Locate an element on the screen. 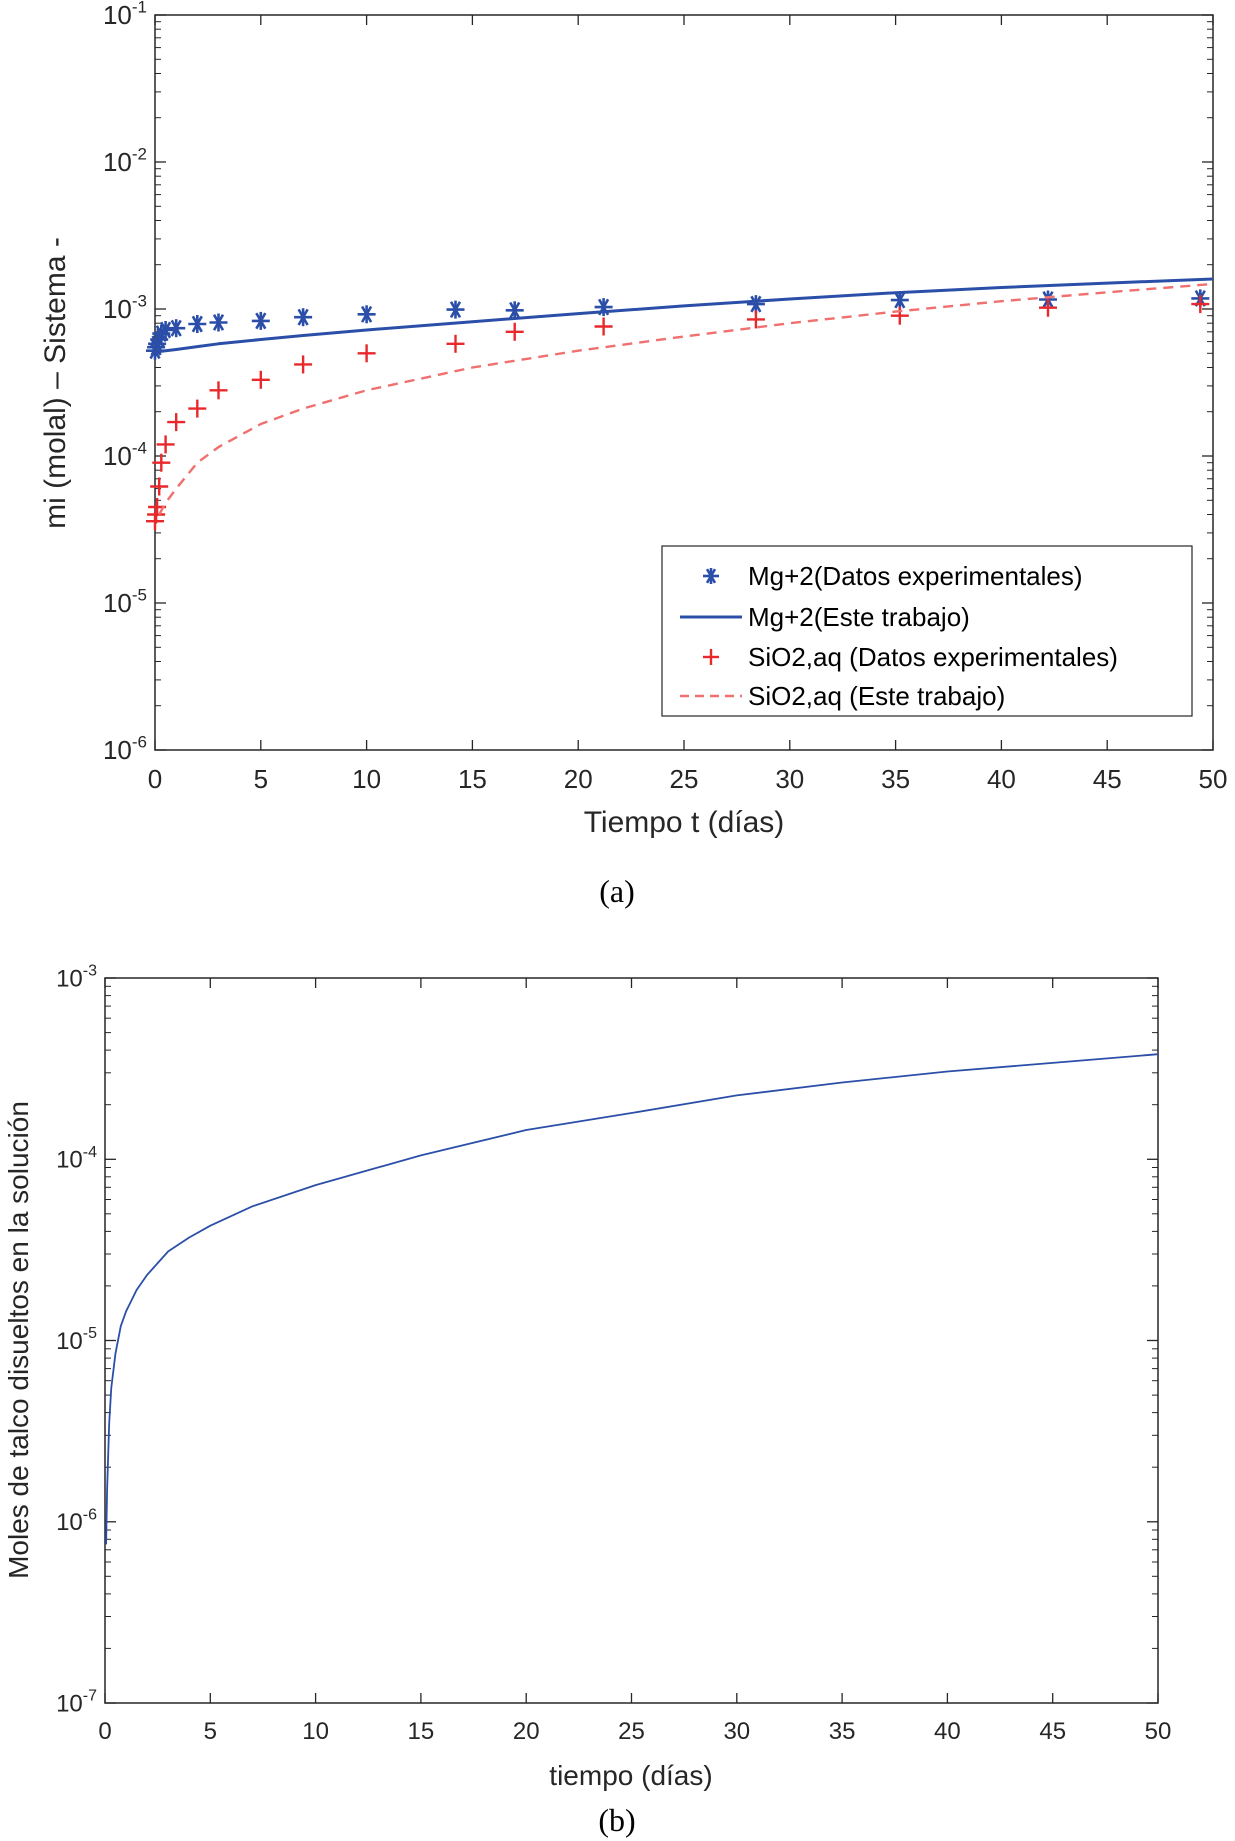 The image size is (1235, 1841). legend-asterisk-mark is located at coordinates (711, 576).